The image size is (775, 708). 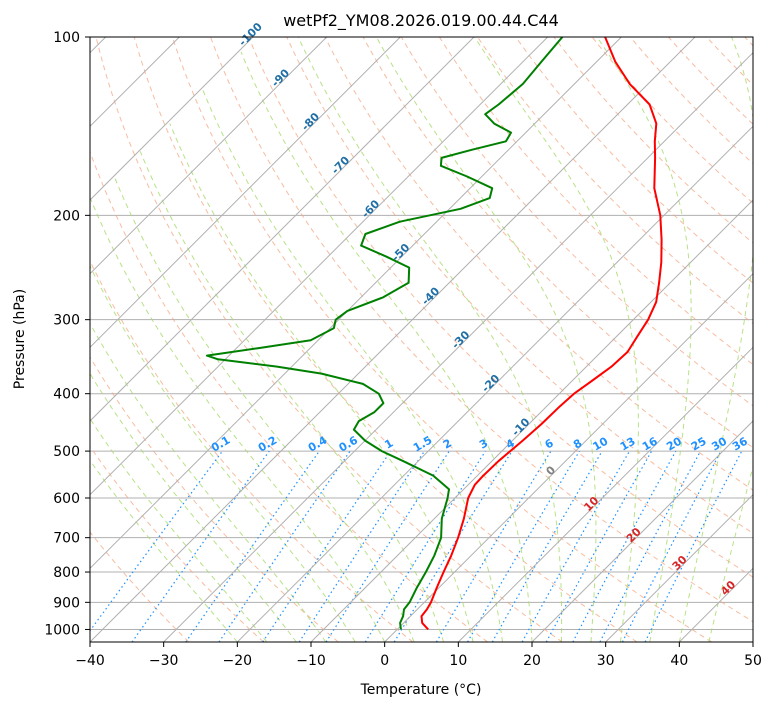 What do you see at coordinates (66, 216) in the screenshot?
I see `y-tick-label: 200` at bounding box center [66, 216].